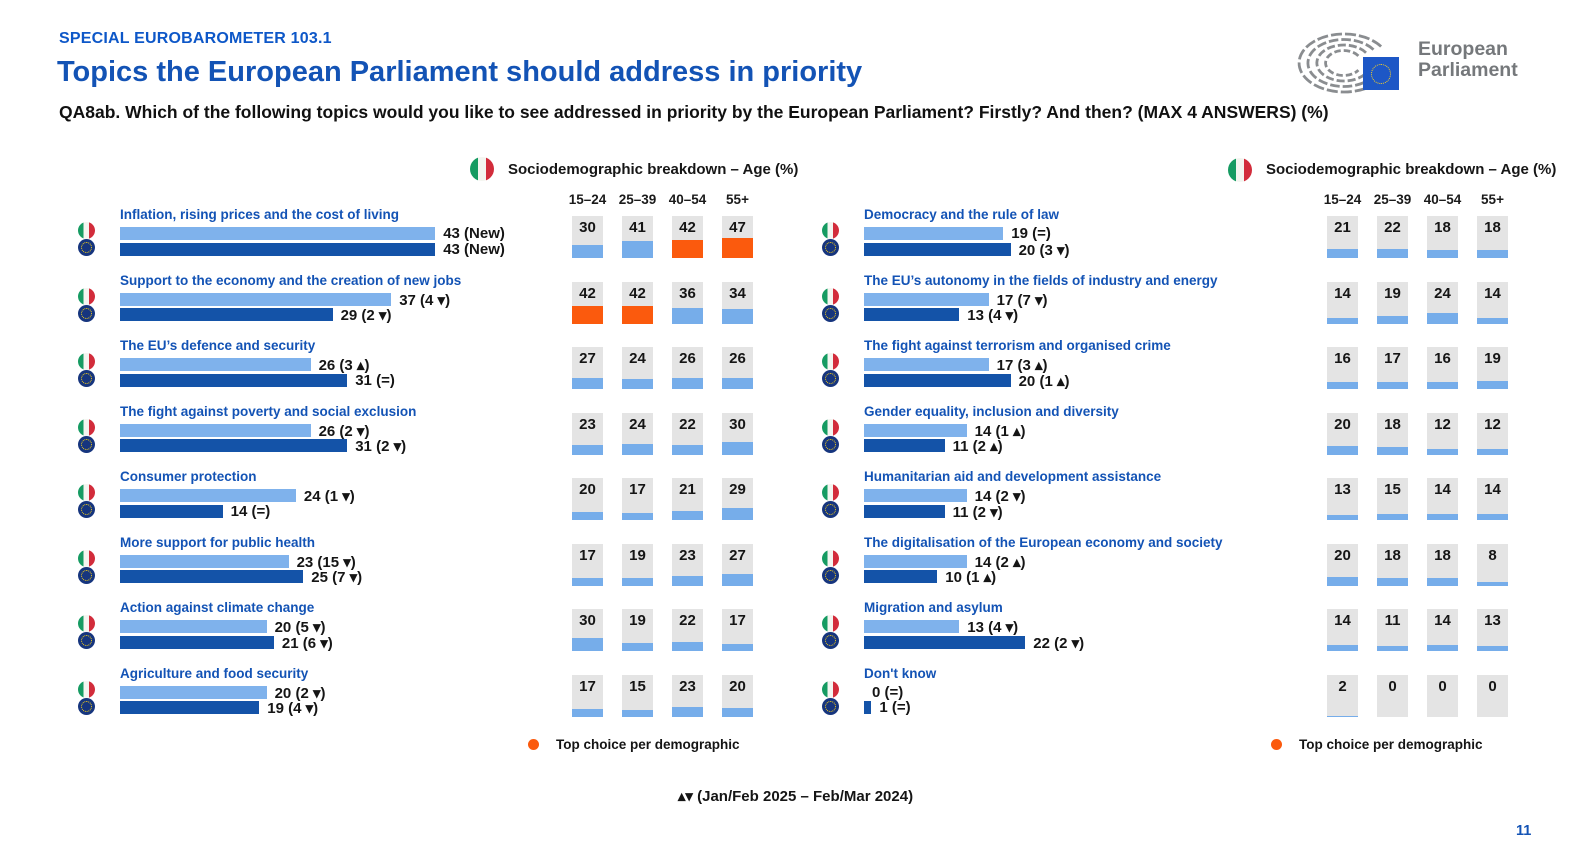  Describe the element at coordinates (1342, 424) in the screenshot. I see `age-cell-value: 20` at that location.